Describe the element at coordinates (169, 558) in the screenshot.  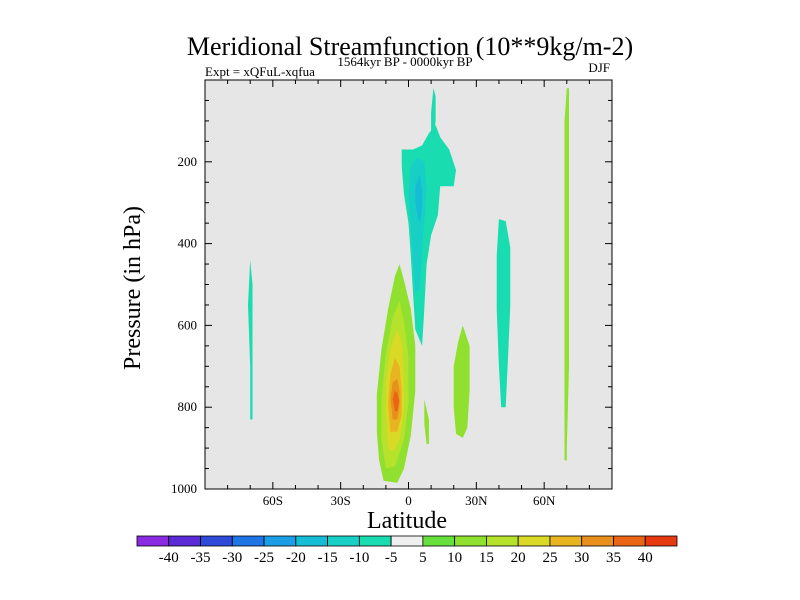
I see `colorbar-label: -40` at that location.